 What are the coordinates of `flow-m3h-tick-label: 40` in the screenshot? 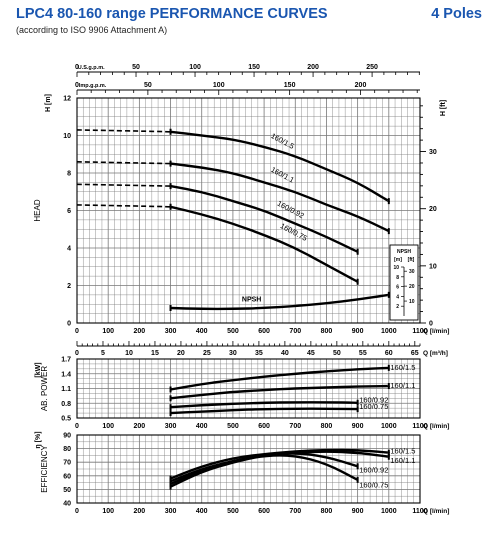 It's located at (285, 353).